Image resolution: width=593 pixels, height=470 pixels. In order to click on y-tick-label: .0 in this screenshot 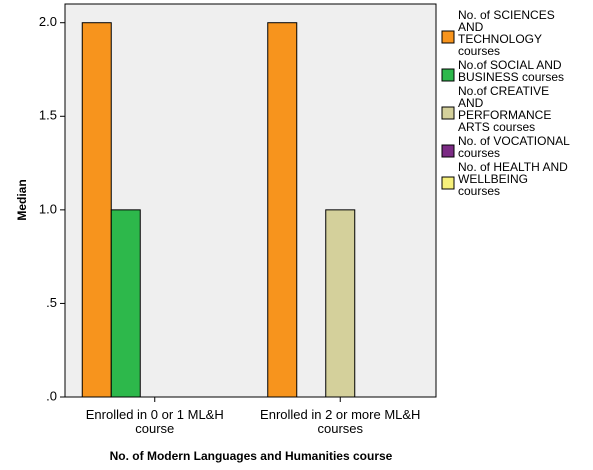, I will do `click(51, 395)`.